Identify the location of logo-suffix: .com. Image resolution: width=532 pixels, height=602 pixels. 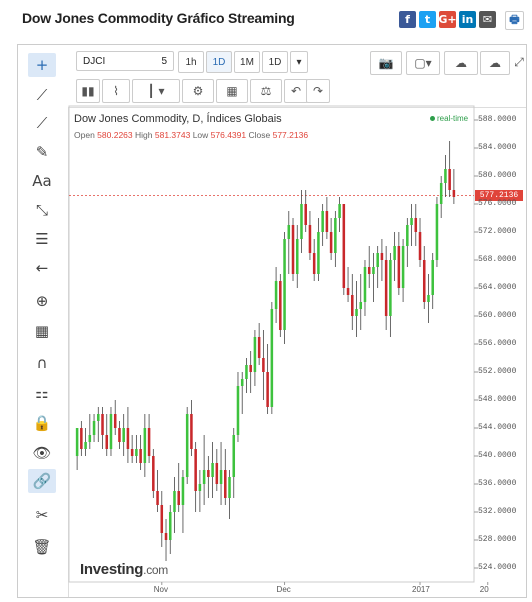
(155, 570).